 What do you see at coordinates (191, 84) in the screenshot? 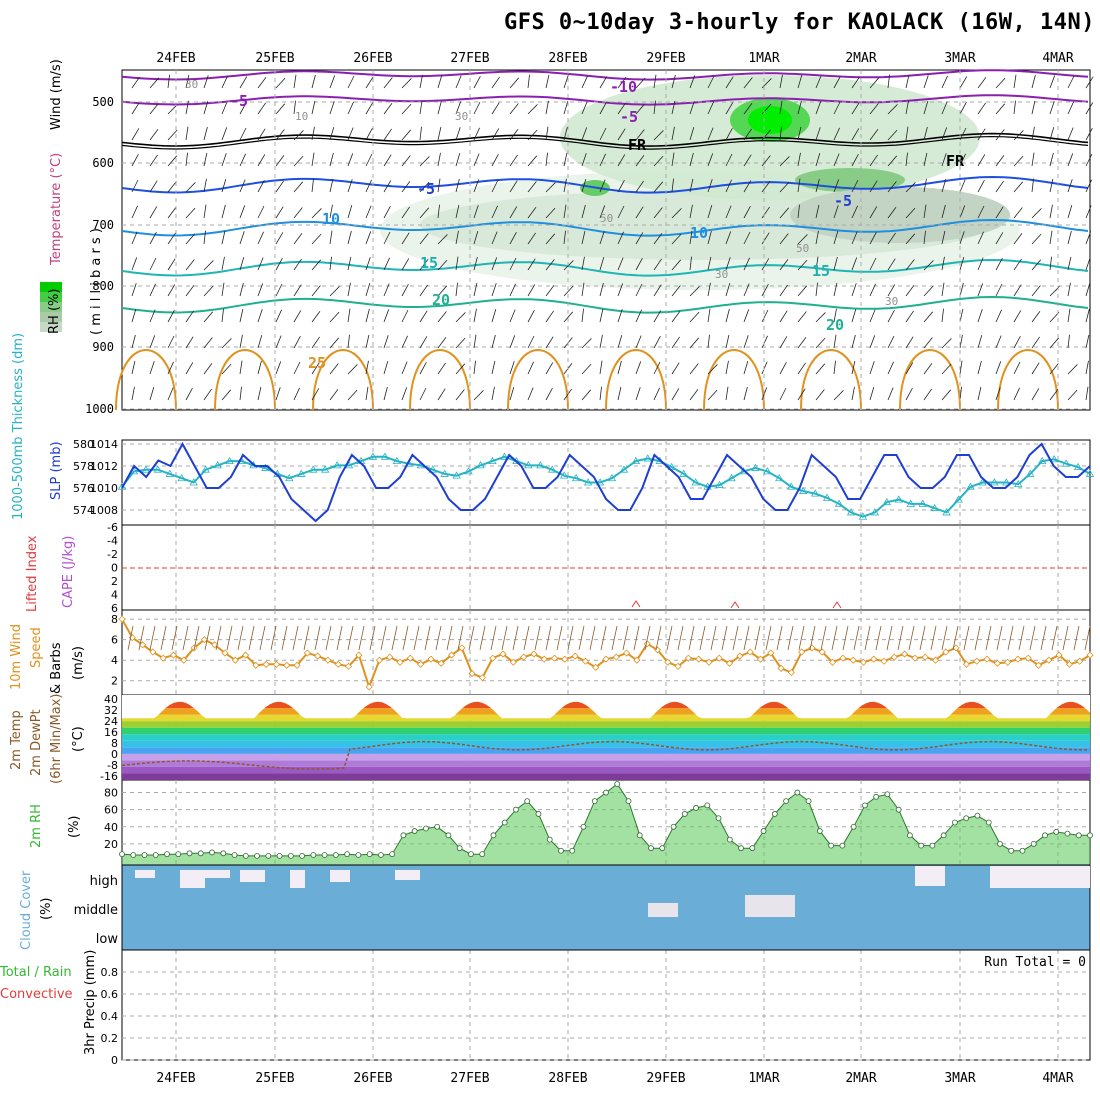
I see `contour-label: 30` at bounding box center [191, 84].